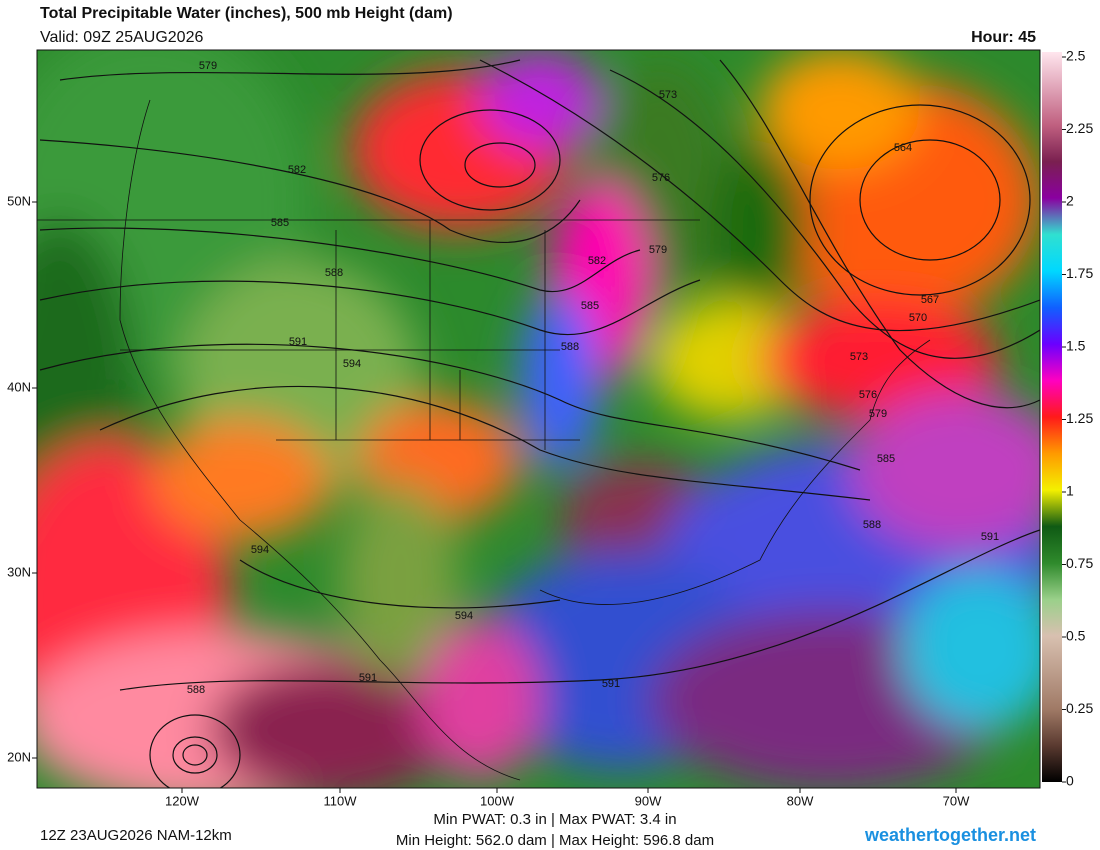  What do you see at coordinates (341, 800) in the screenshot?
I see `longitude-label: 110W` at bounding box center [341, 800].